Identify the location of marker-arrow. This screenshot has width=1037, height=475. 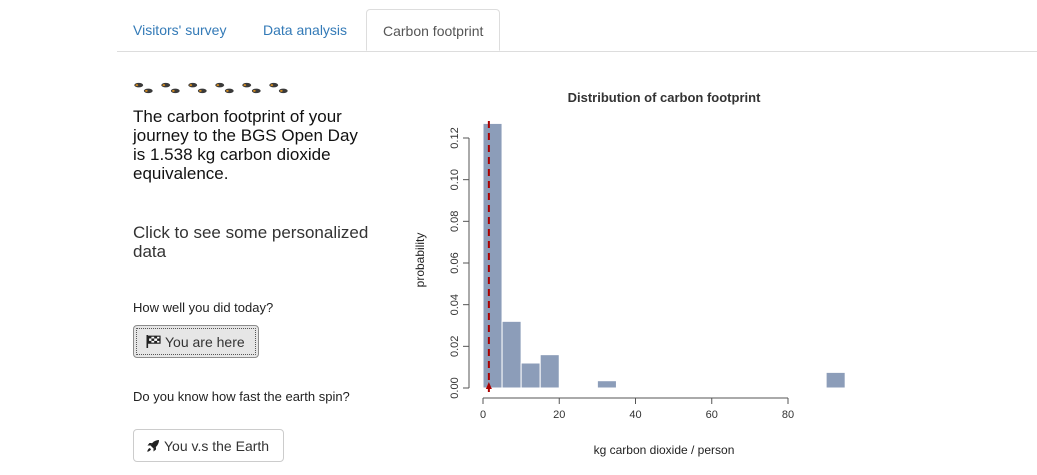
(488, 385).